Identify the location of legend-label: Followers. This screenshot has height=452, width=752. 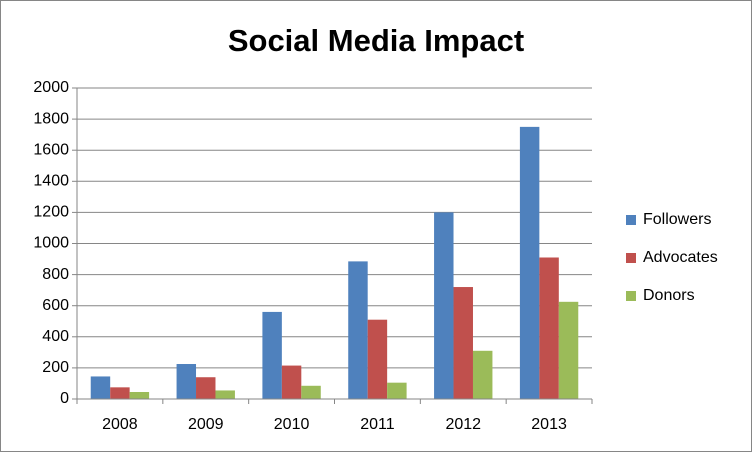
(677, 219).